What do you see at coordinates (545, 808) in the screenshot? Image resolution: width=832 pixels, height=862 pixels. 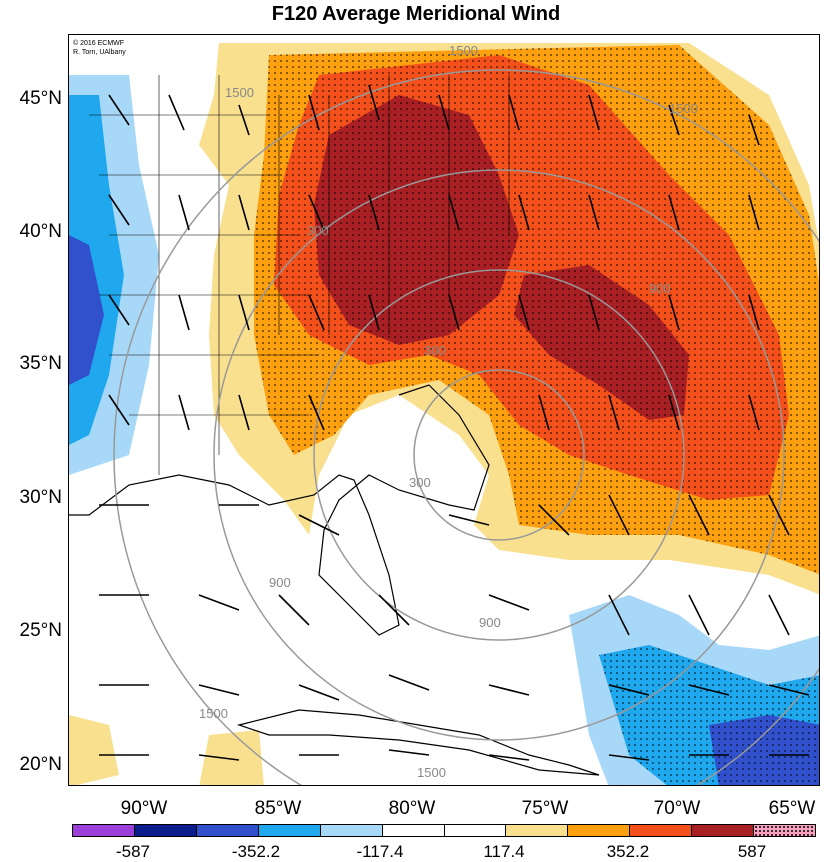 I see `lon-label-75: 75°W` at bounding box center [545, 808].